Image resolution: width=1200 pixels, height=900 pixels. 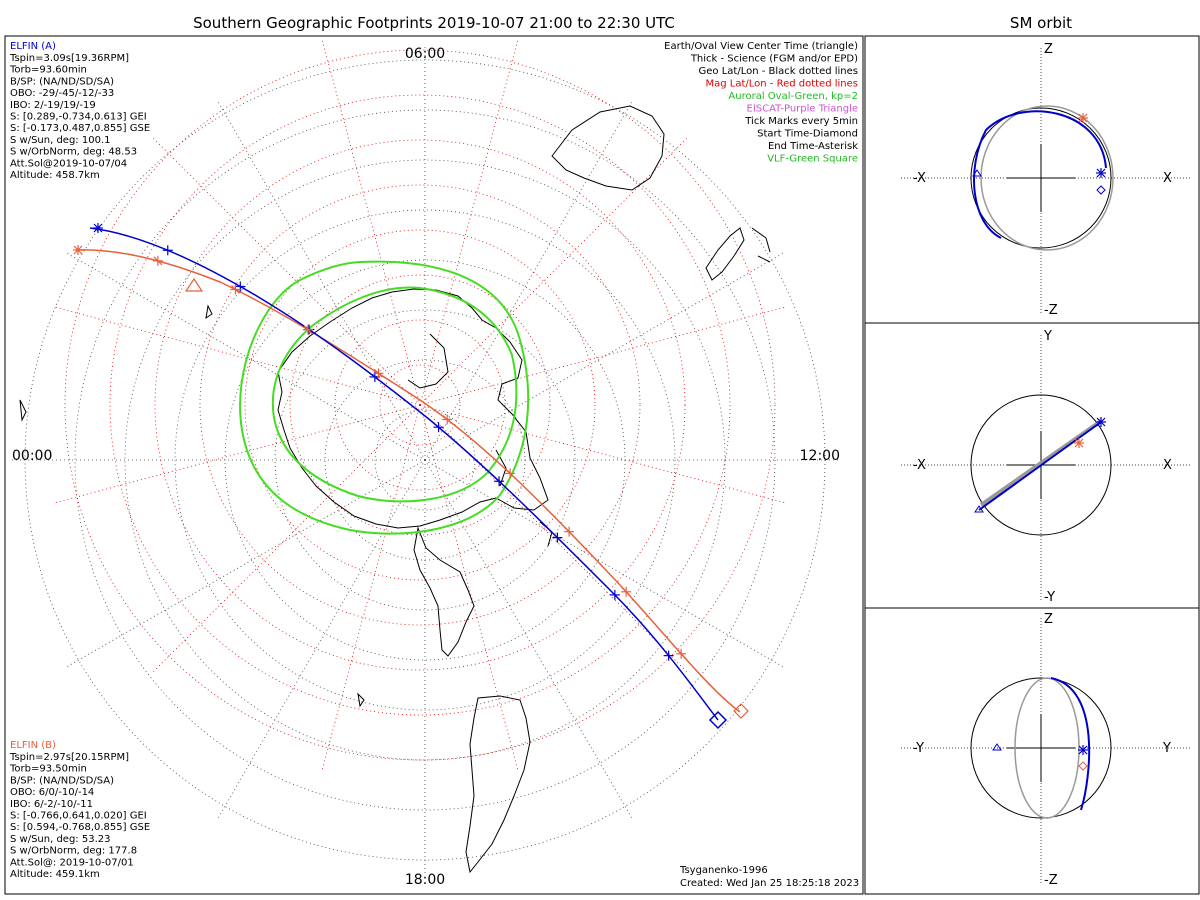 I want to click on info-line: S: [-0.766,0.641,0.020] GEI, so click(x=78, y=816).